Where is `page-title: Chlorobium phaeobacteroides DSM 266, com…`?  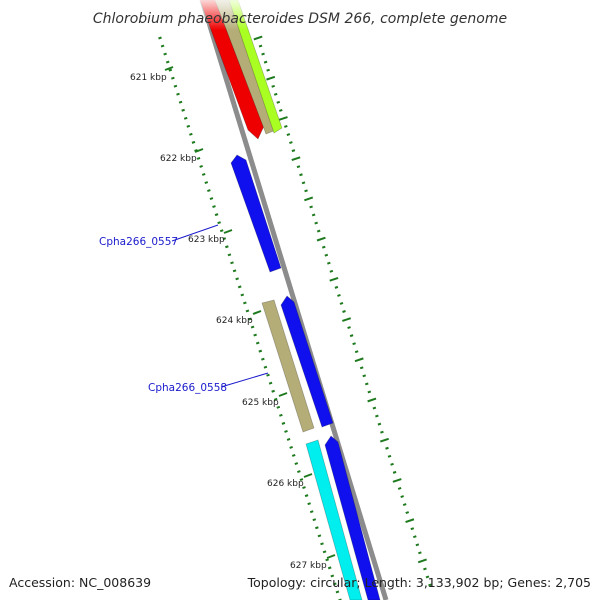
page-title: Chlorobium phaeobacteroides DSM 266, com… is located at coordinates (300, 19).